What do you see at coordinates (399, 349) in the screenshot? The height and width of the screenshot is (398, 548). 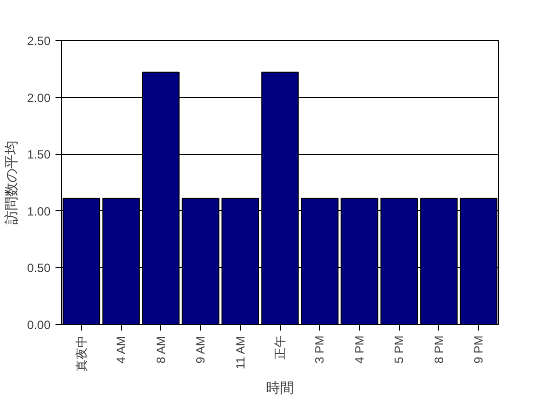 I see `x-tick-label: 5 PM` at bounding box center [399, 349].